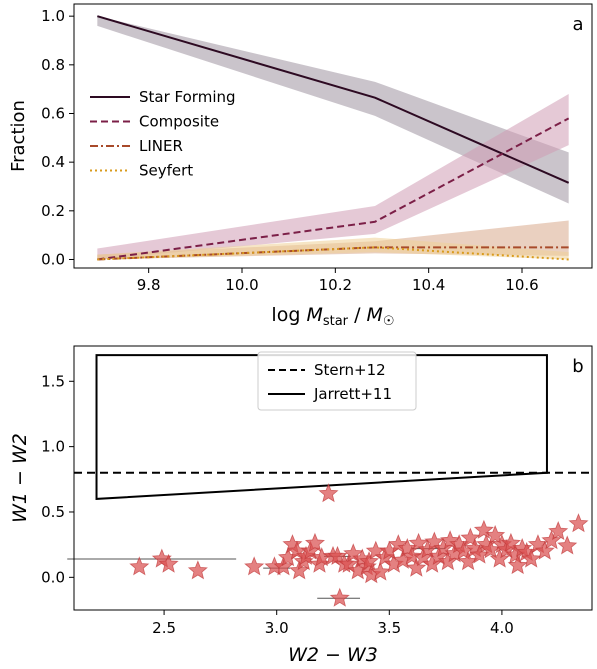  Describe the element at coordinates (179, 122) in the screenshot. I see `legend-label-1: Composite` at that location.